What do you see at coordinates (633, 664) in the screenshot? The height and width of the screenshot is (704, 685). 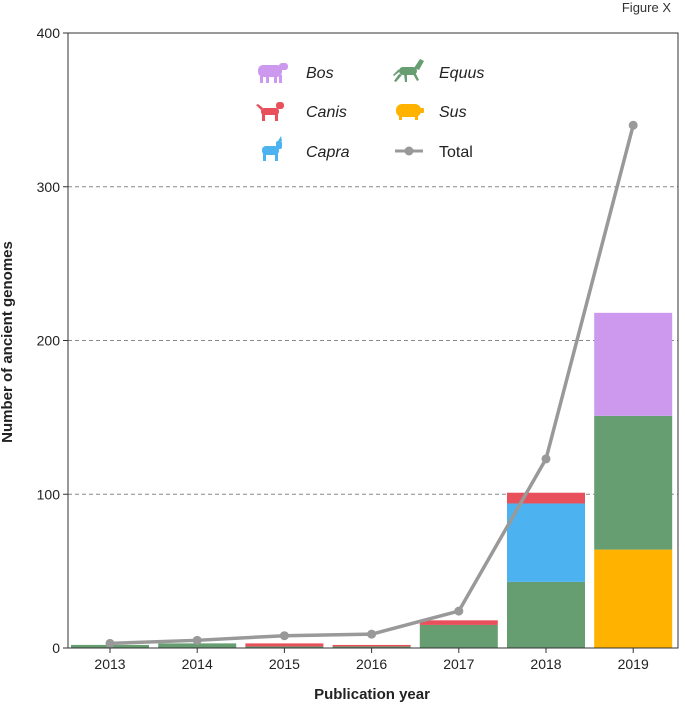 I see `x-tick-label: 2019` at bounding box center [633, 664].